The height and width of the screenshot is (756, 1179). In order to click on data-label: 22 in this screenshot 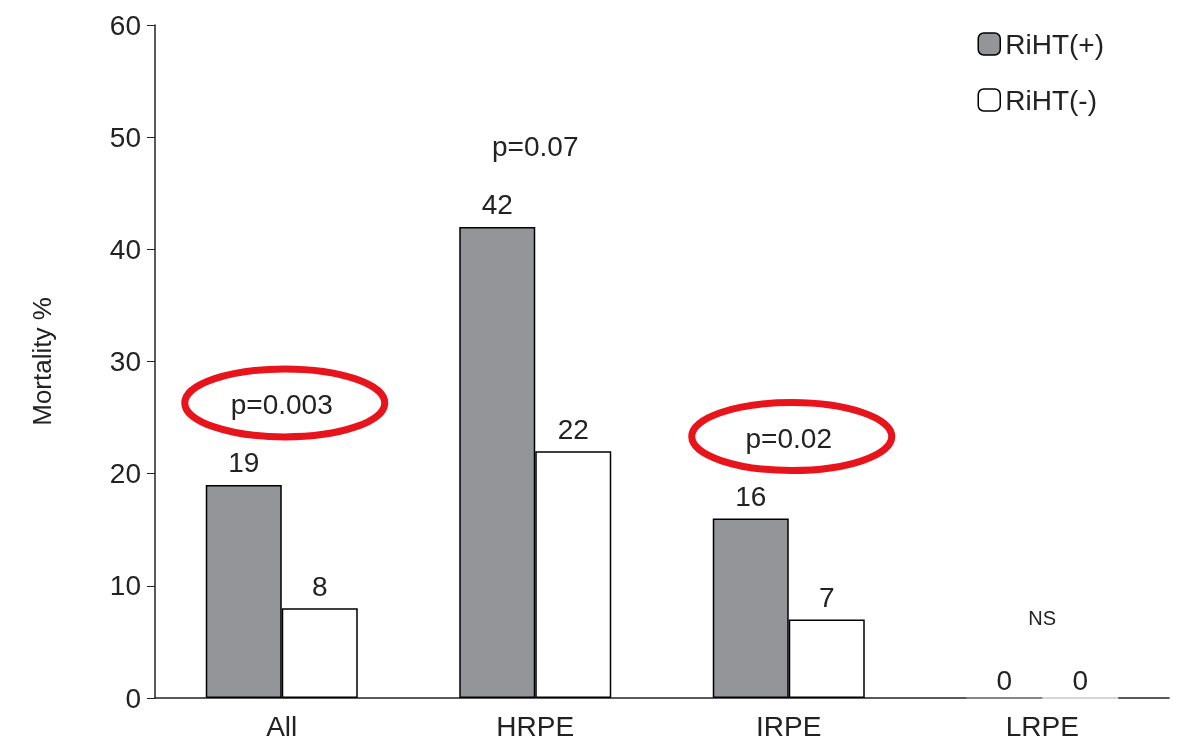, I will do `click(573, 429)`.